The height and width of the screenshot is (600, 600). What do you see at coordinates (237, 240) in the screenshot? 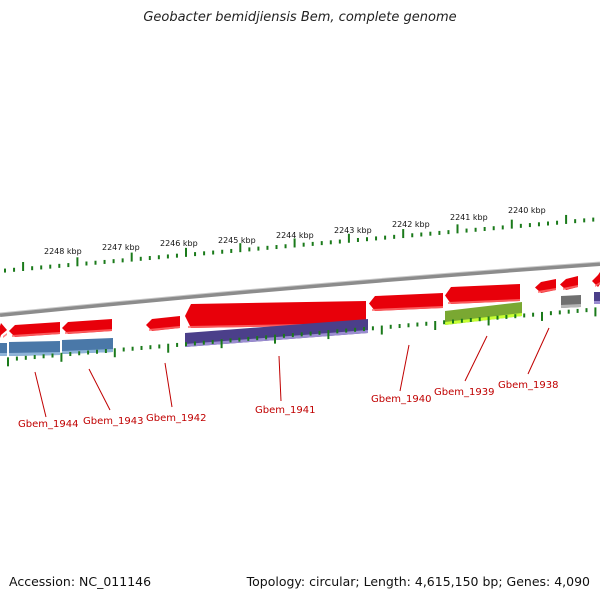
I see `kbp-label: 2245 kbp` at bounding box center [237, 240].